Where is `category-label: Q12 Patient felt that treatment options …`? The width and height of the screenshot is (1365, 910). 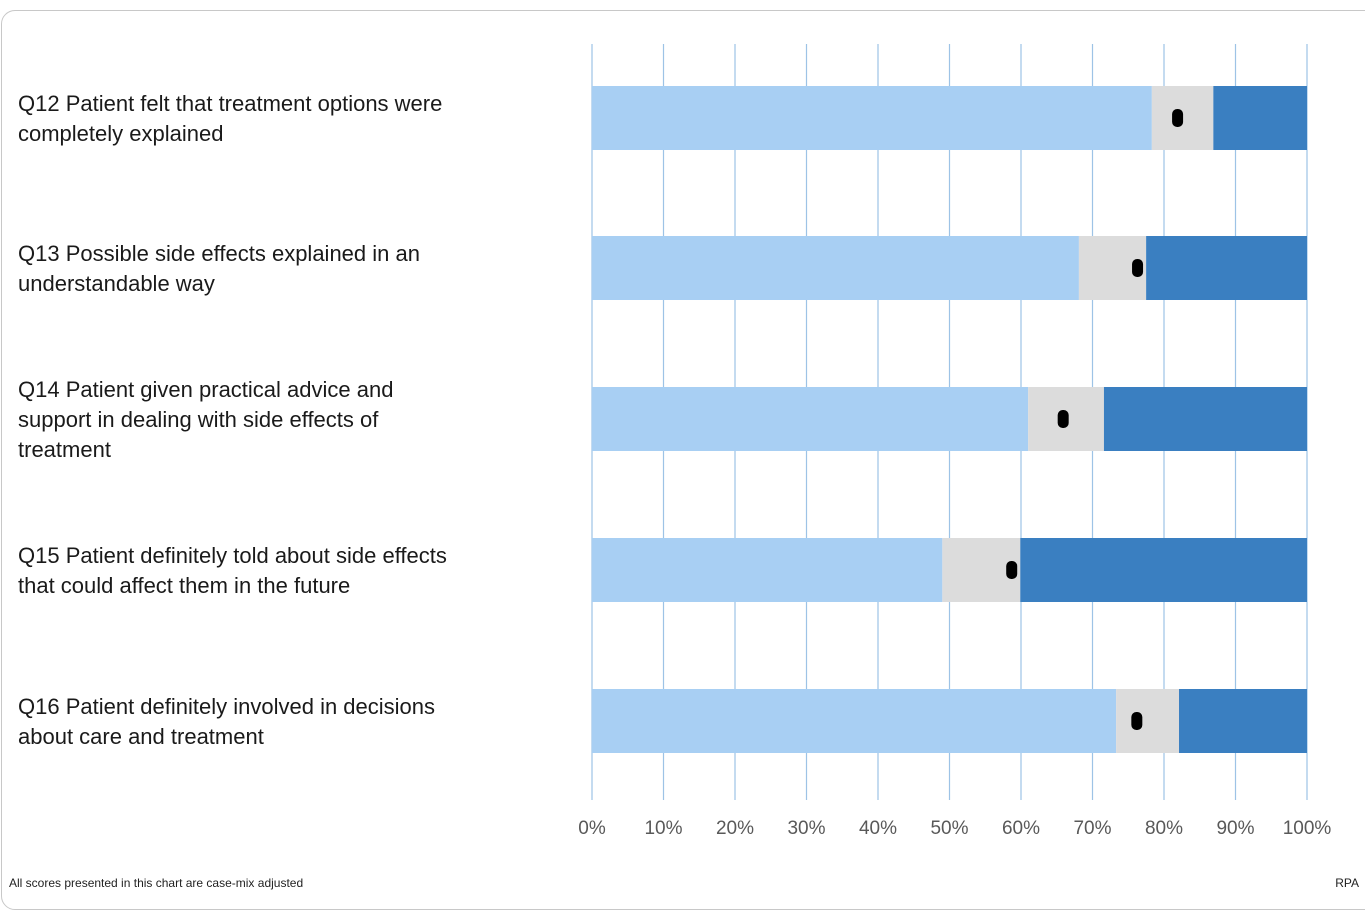
category-label: Q12 Patient felt that treatment options … is located at coordinates (230, 118).